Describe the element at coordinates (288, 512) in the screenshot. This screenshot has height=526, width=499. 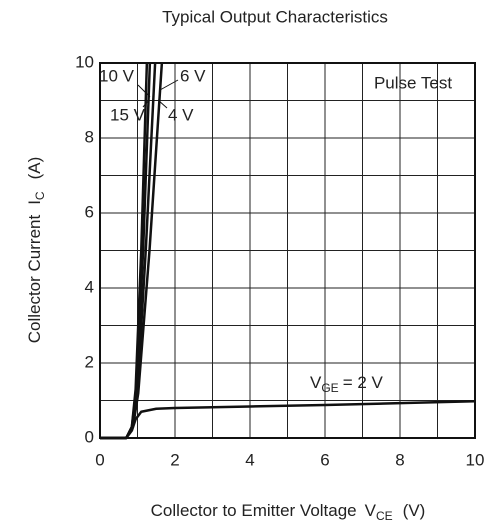
I see `x-axis-label: Collector to Emitter Voltage VCE (V)` at that location.